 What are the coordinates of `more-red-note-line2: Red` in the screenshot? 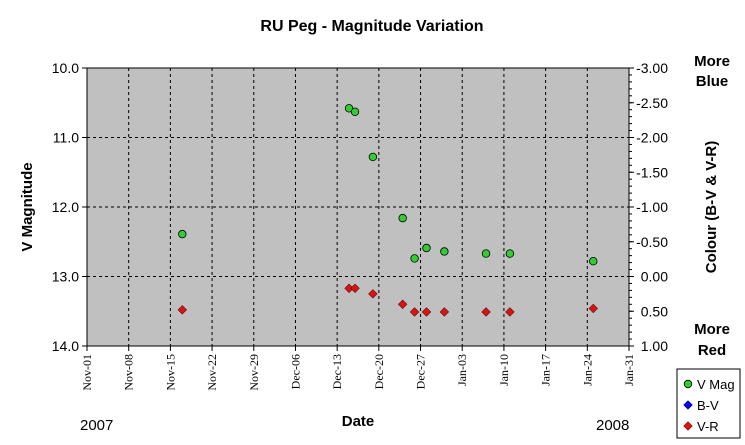 It's located at (712, 350).